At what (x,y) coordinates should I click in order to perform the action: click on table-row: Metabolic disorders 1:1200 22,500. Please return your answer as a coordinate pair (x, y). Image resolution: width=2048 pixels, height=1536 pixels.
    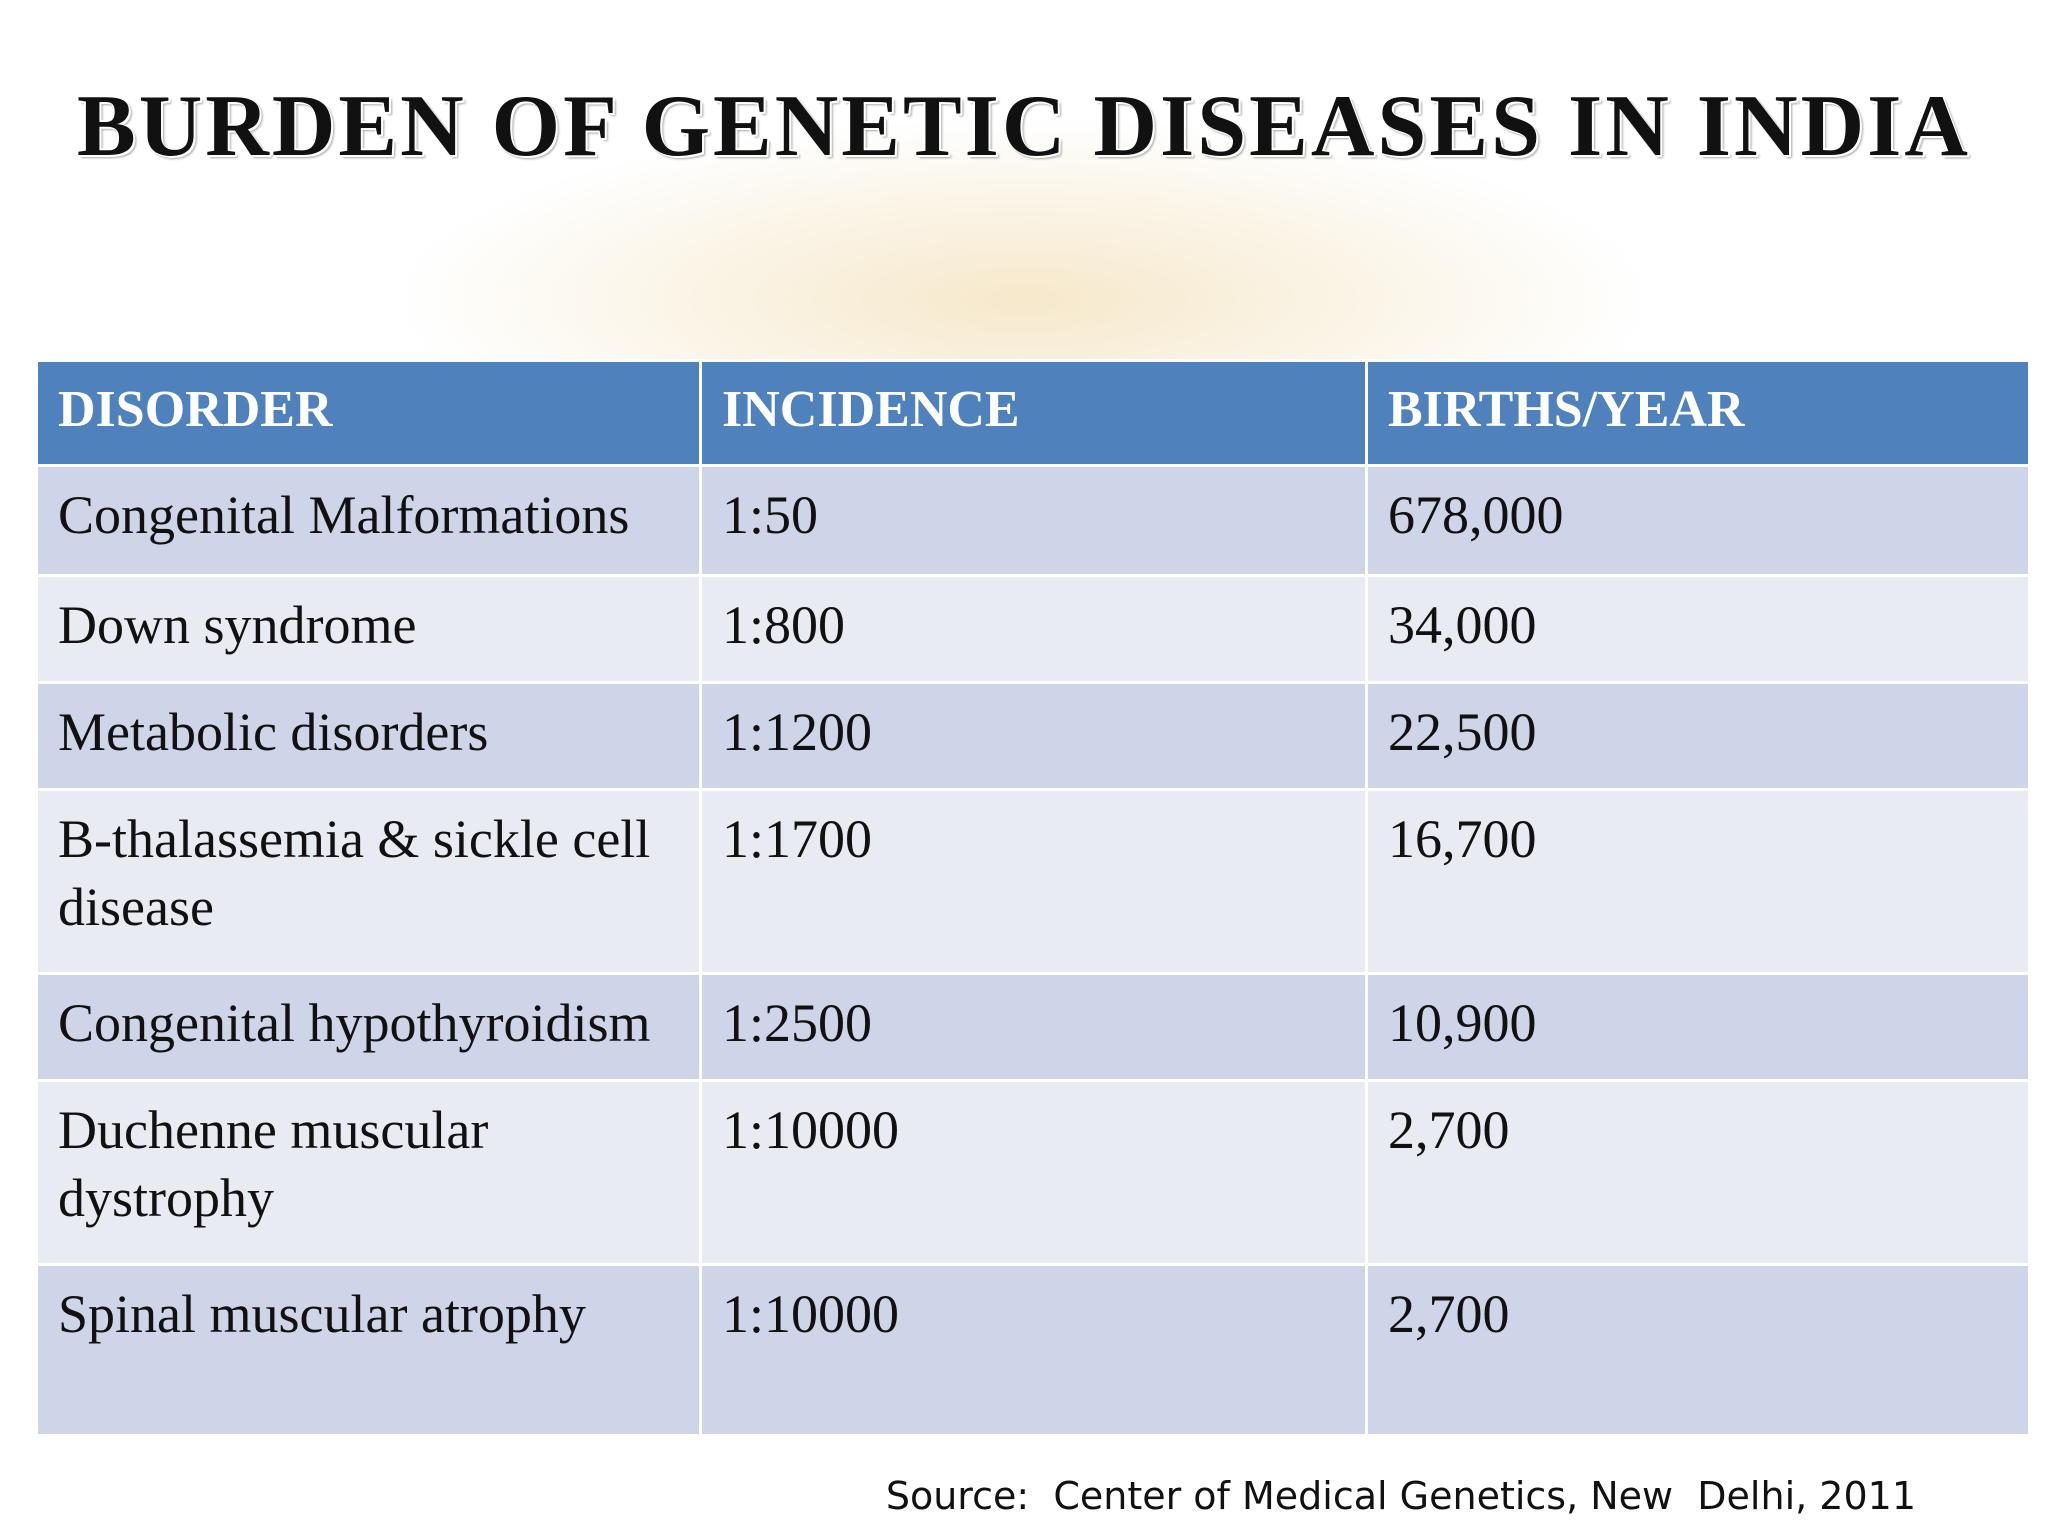
    Looking at the image, I should click on (1033, 736).